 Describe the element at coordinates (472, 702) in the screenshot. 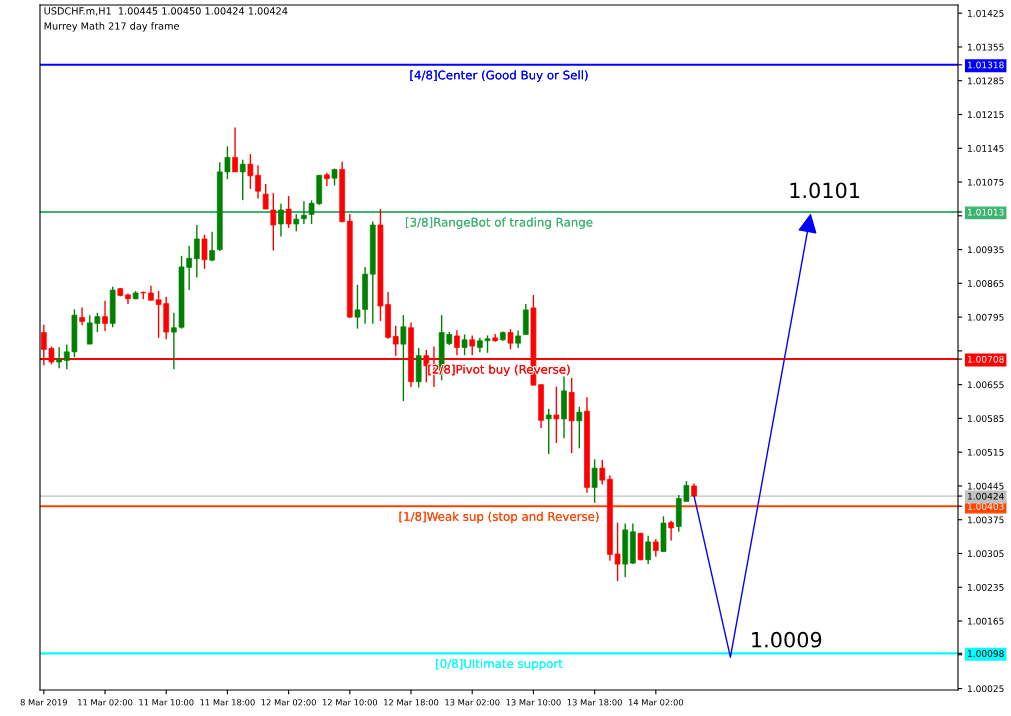

I see `x-tick-label: 13 Mar 02:00` at that location.